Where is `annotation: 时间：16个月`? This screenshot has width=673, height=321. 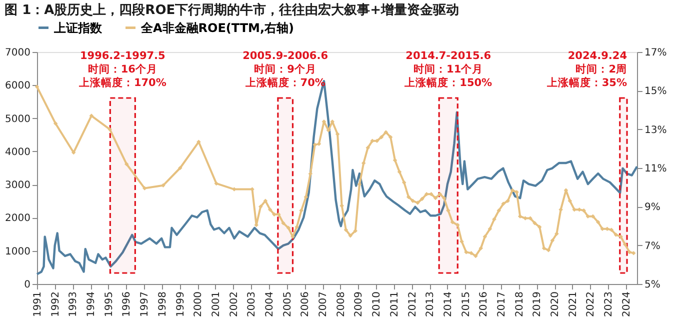
annotation: 时间：16个月 is located at coordinates (123, 69).